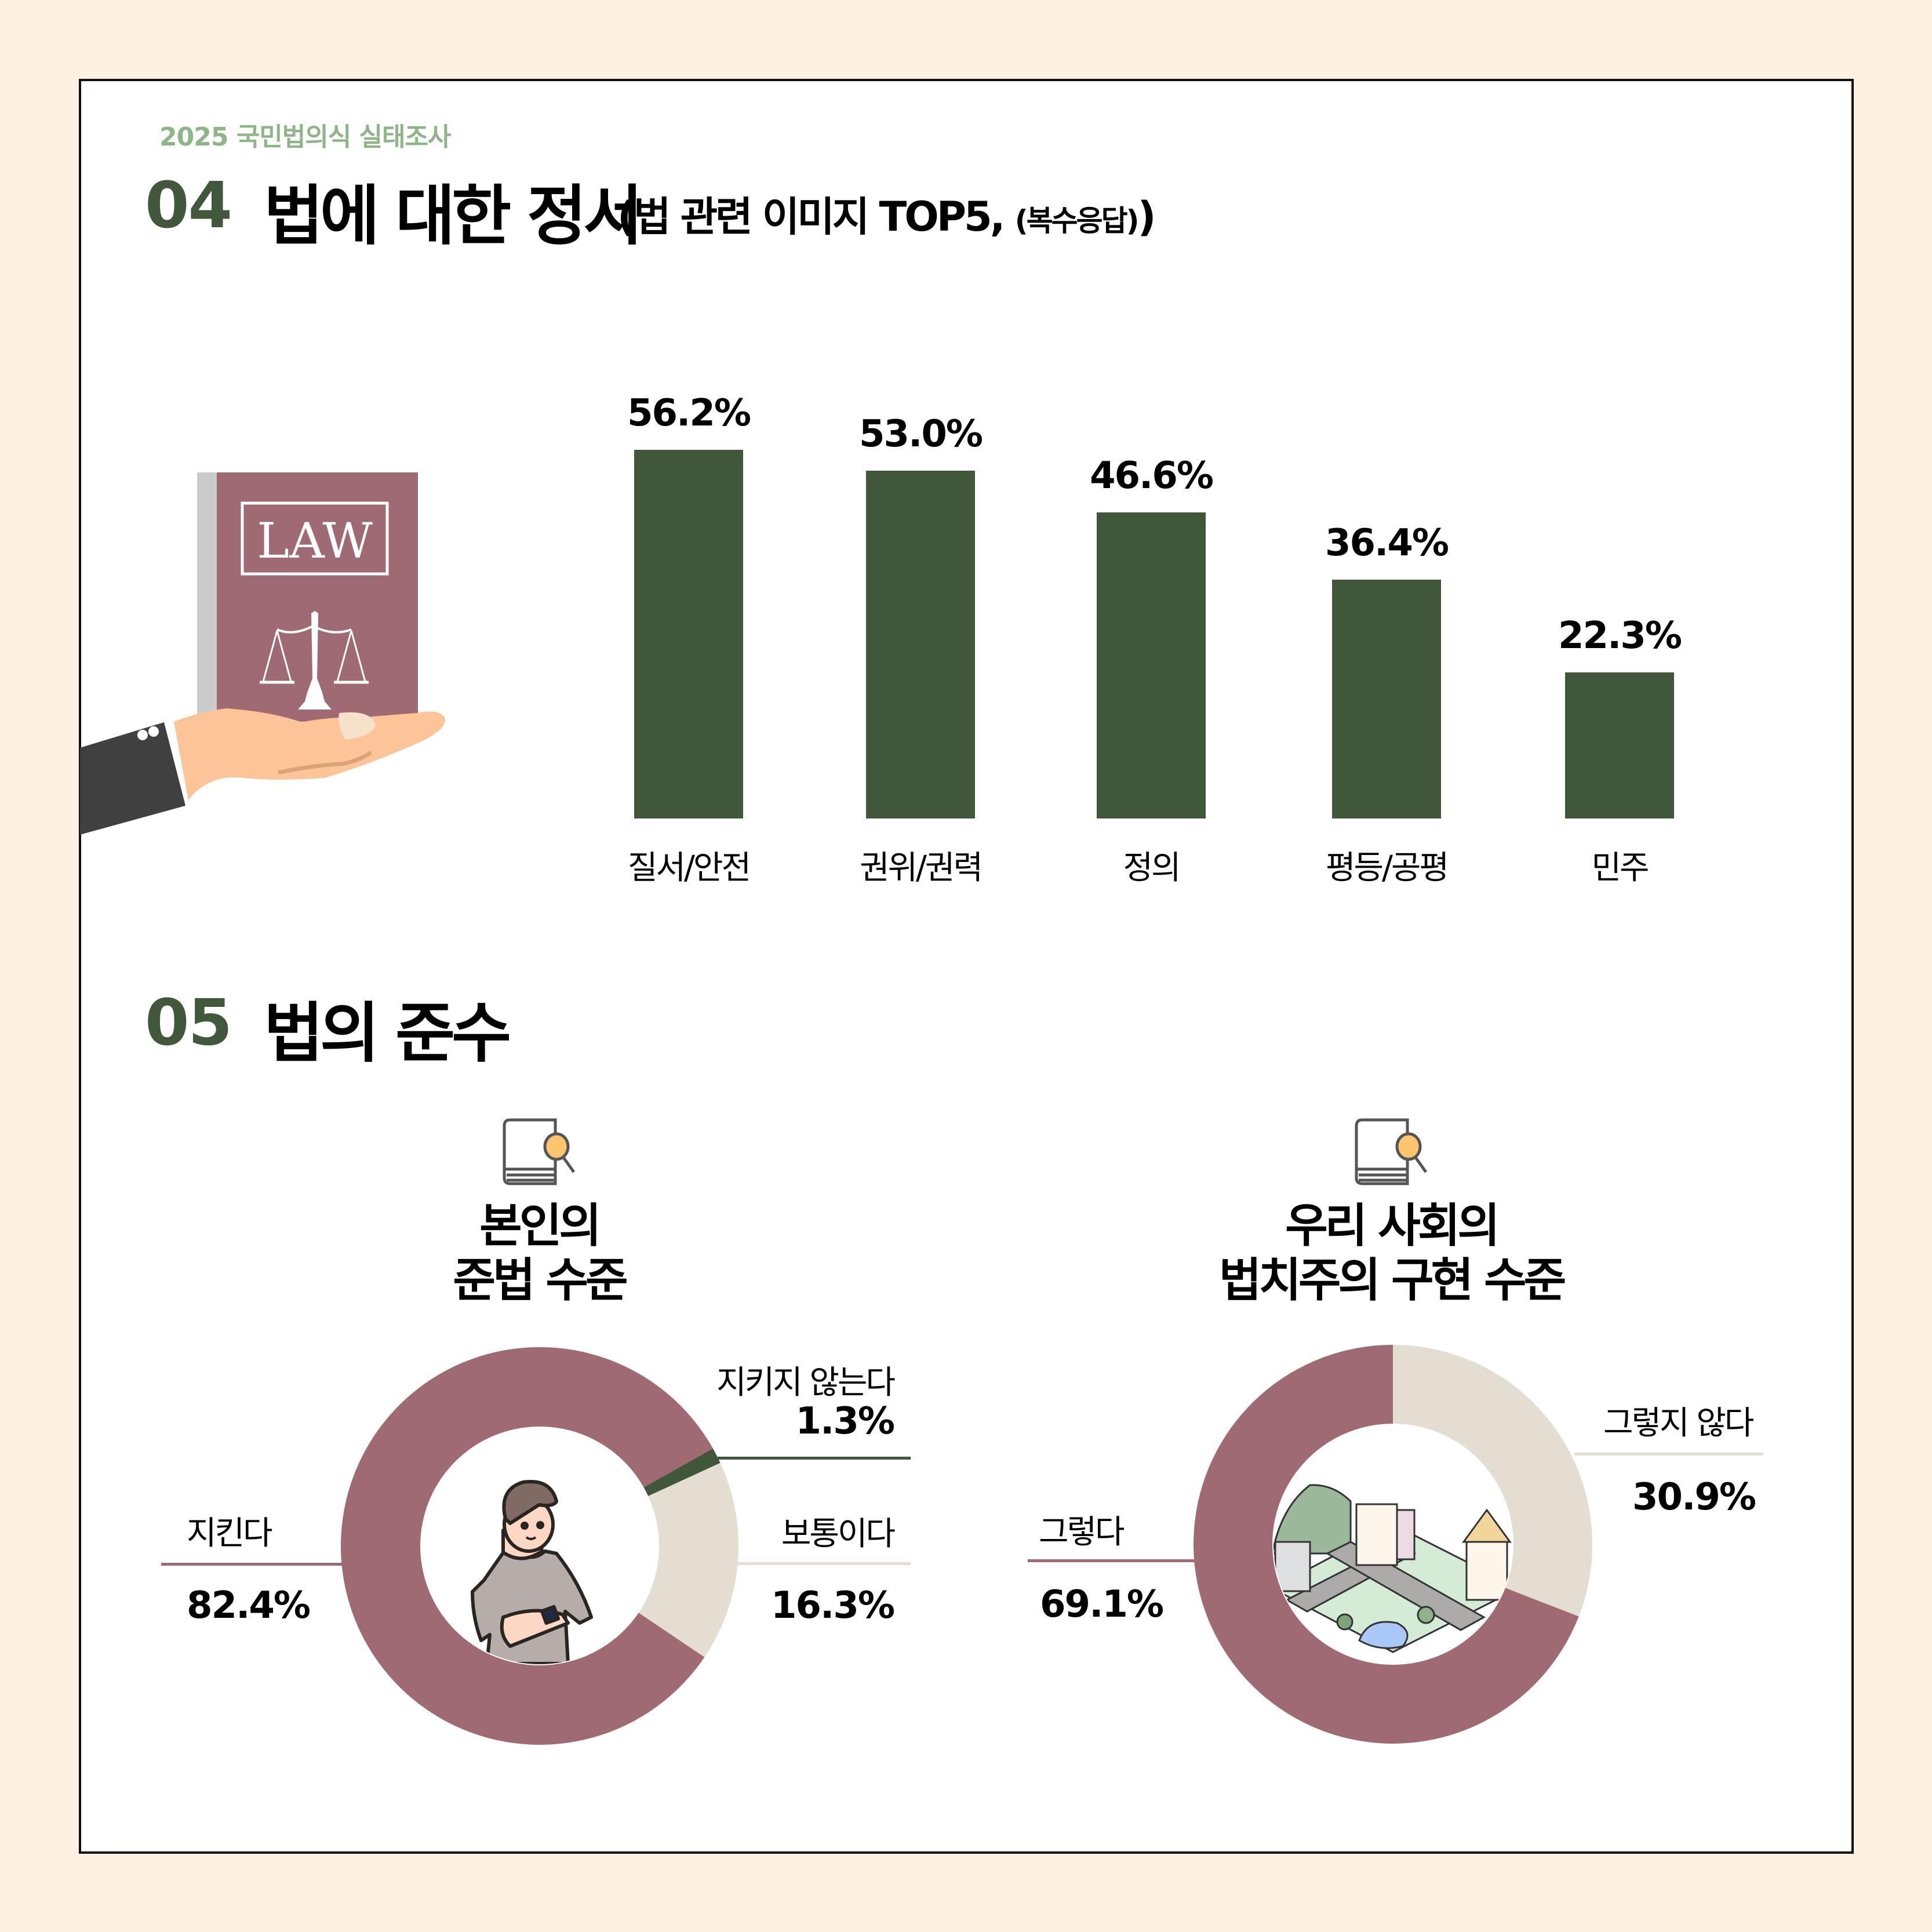 This screenshot has width=1932, height=1932. I want to click on leader-line-agree, so click(1111, 1561).